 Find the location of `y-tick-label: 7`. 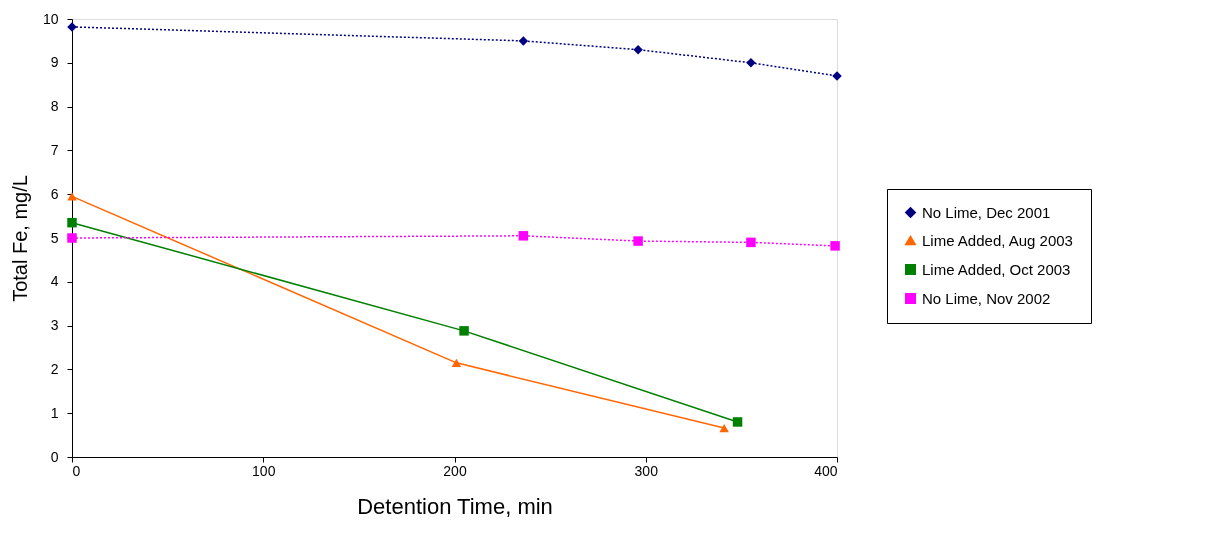

y-tick-label: 7 is located at coordinates (54, 149).